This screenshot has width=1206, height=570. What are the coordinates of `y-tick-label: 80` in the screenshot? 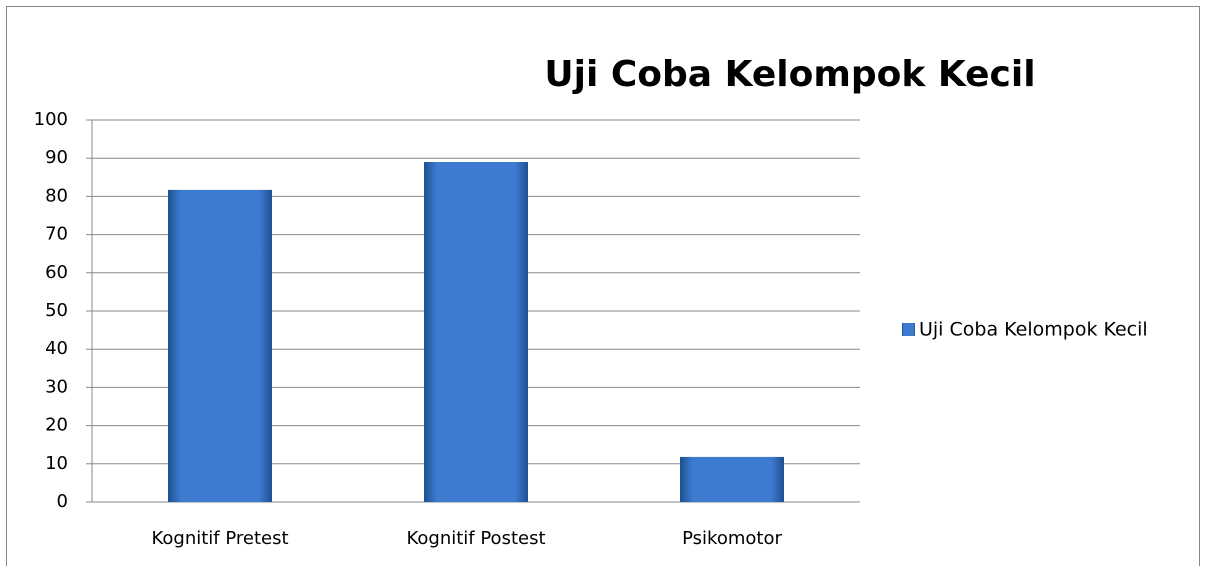 It's located at (56, 195).